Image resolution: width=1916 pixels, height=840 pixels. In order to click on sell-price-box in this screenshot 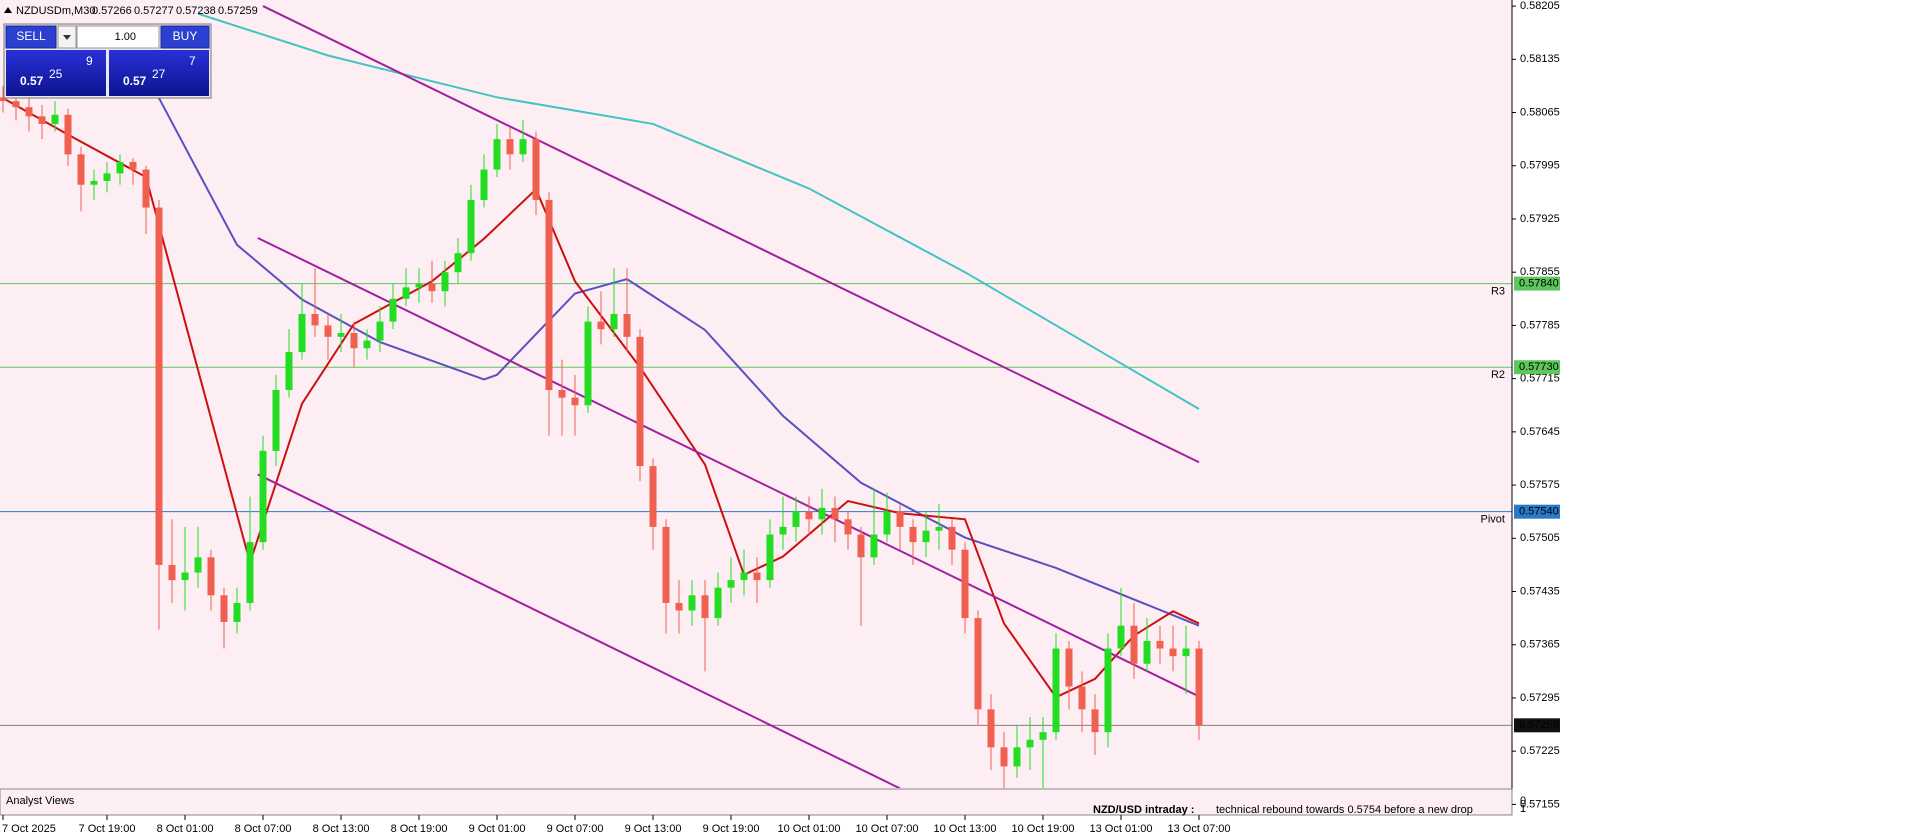, I will do `click(56, 73)`.